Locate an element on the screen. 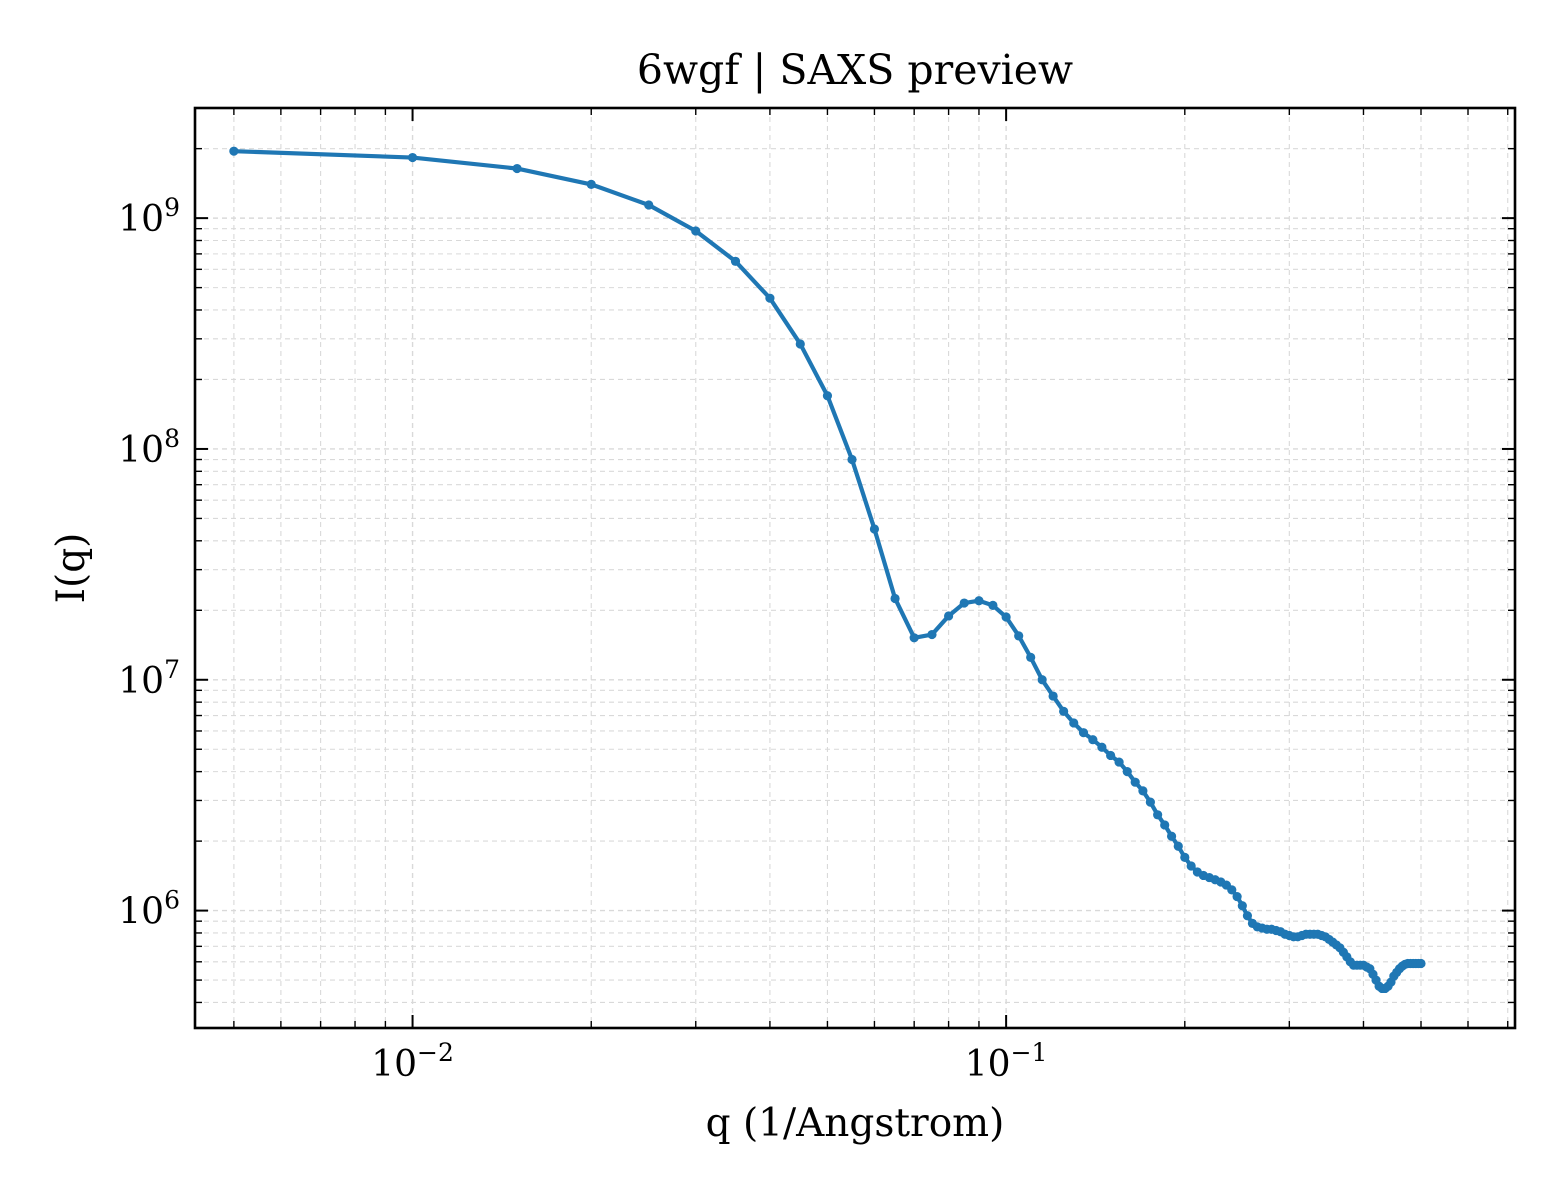 The width and height of the screenshot is (1560, 1200). y-tick-label: 10⁷ is located at coordinates (149, 678).